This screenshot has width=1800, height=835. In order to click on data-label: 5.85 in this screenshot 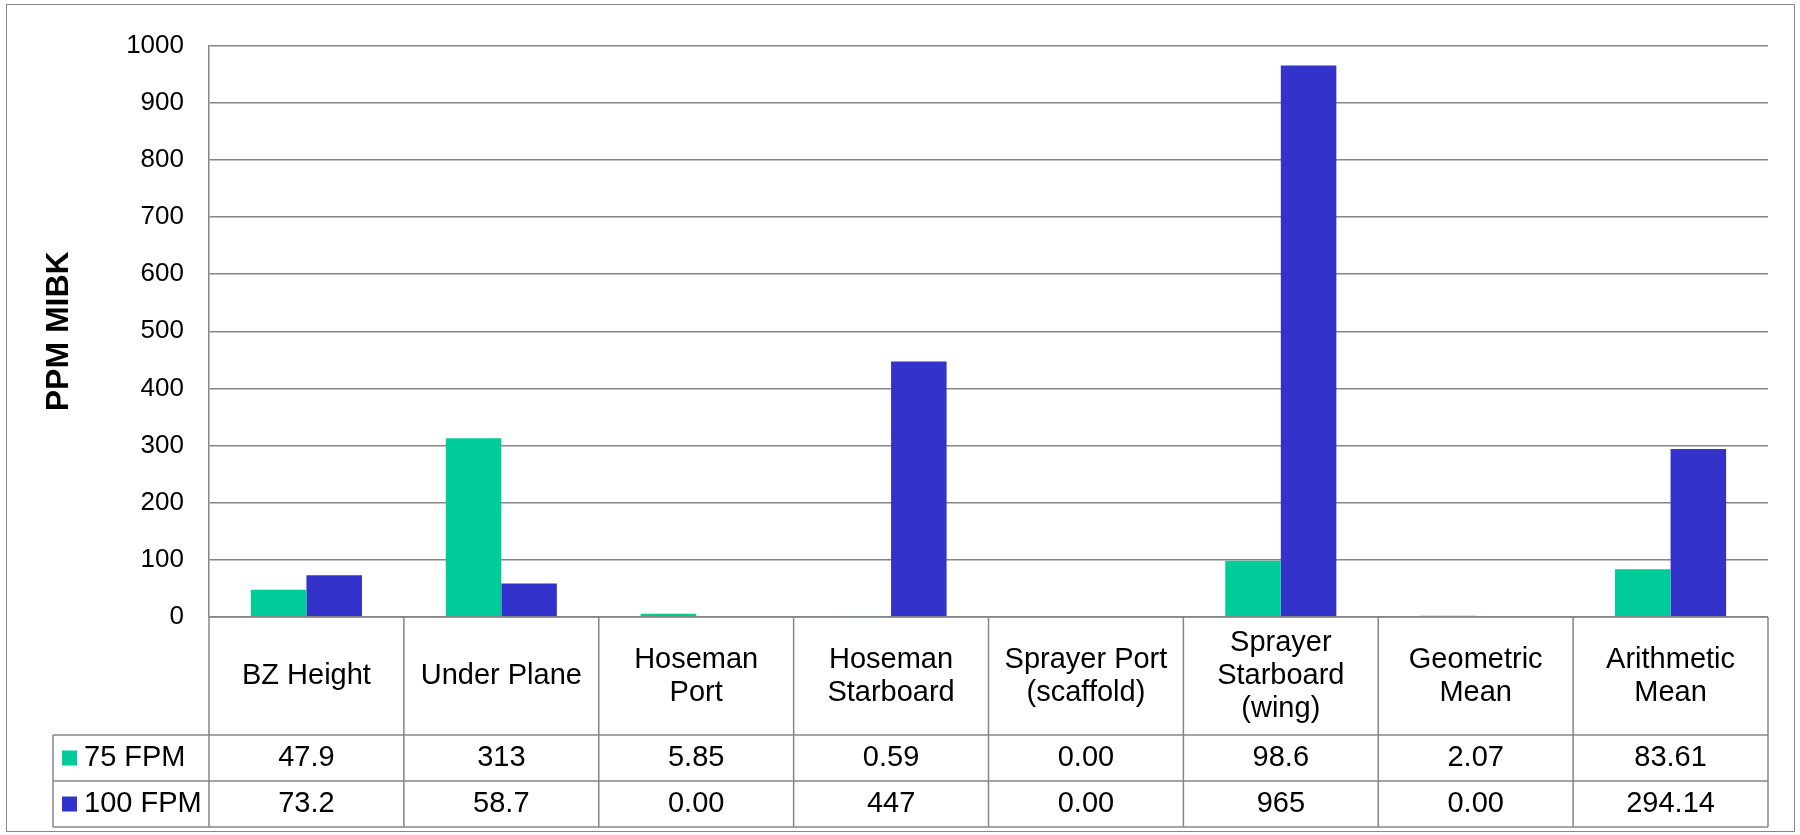, I will do `click(696, 756)`.